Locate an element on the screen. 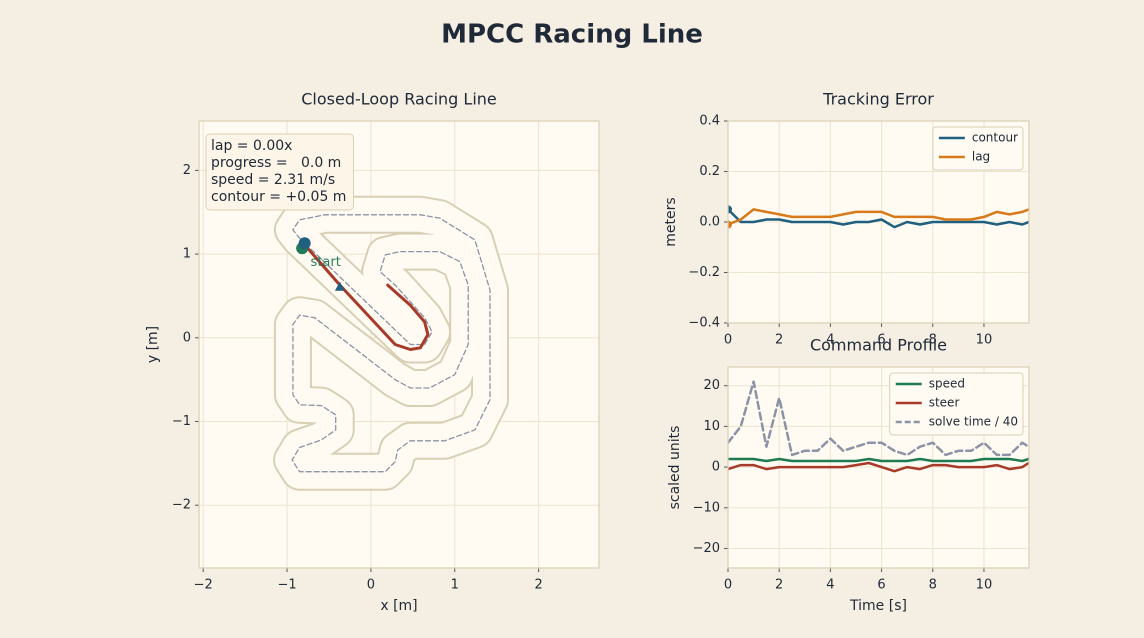 The width and height of the screenshot is (1144, 638). y-tick-label: 0.0 is located at coordinates (709, 222).